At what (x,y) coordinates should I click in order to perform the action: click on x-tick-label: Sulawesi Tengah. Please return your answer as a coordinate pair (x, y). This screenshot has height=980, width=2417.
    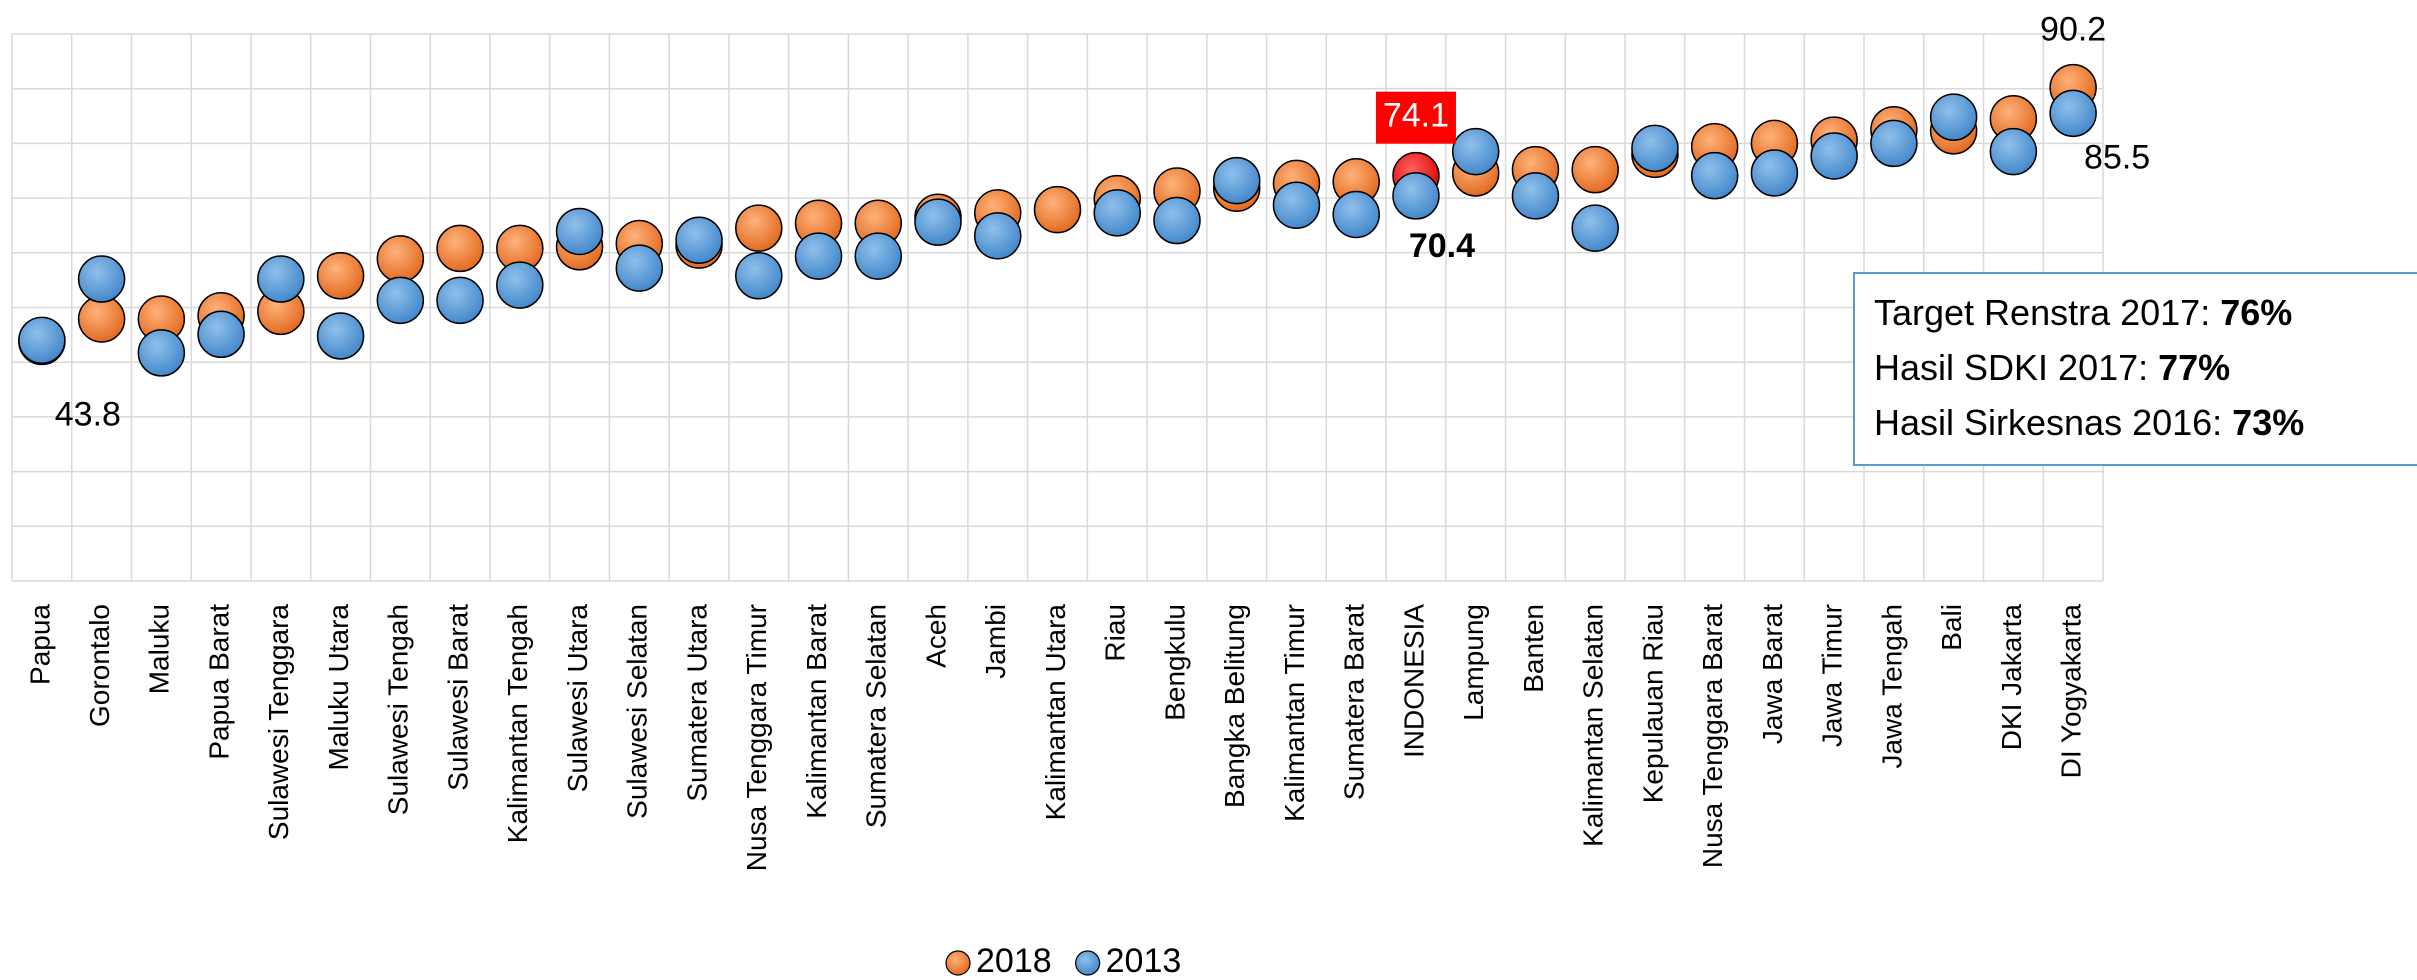
    Looking at the image, I should click on (398, 709).